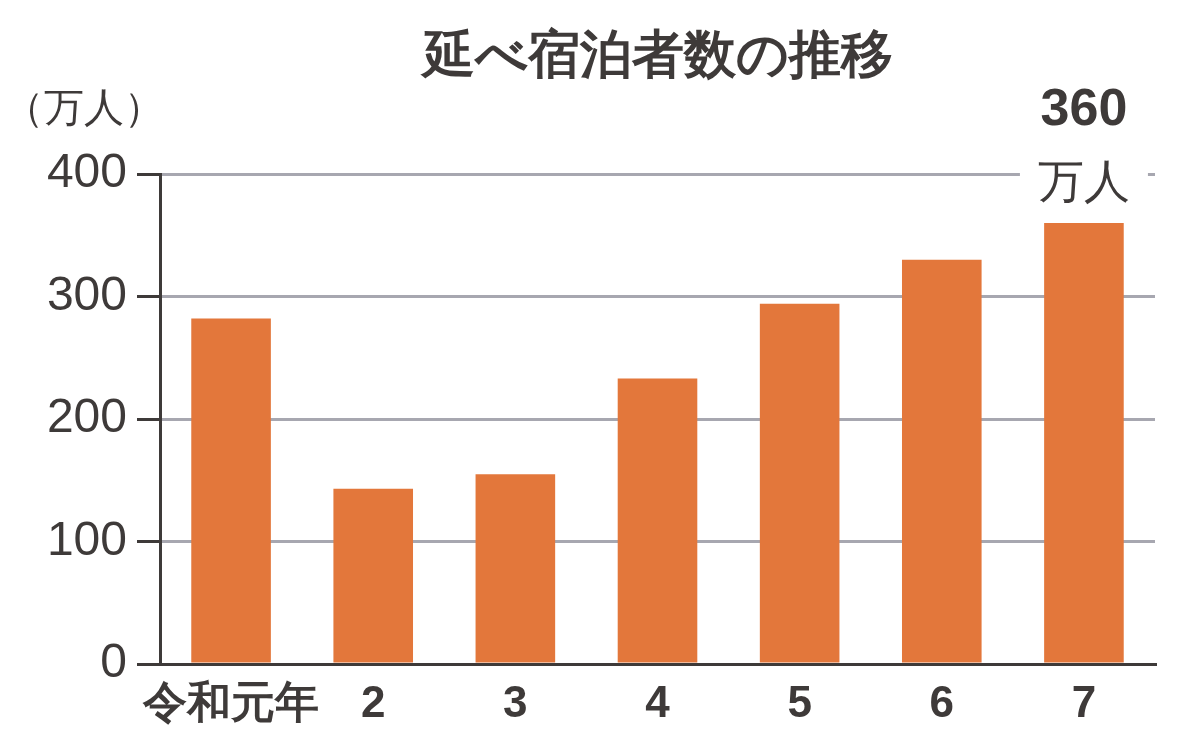 The width and height of the screenshot is (1200, 752). What do you see at coordinates (86, 416) in the screenshot?
I see `y-tick-label: 200` at bounding box center [86, 416].